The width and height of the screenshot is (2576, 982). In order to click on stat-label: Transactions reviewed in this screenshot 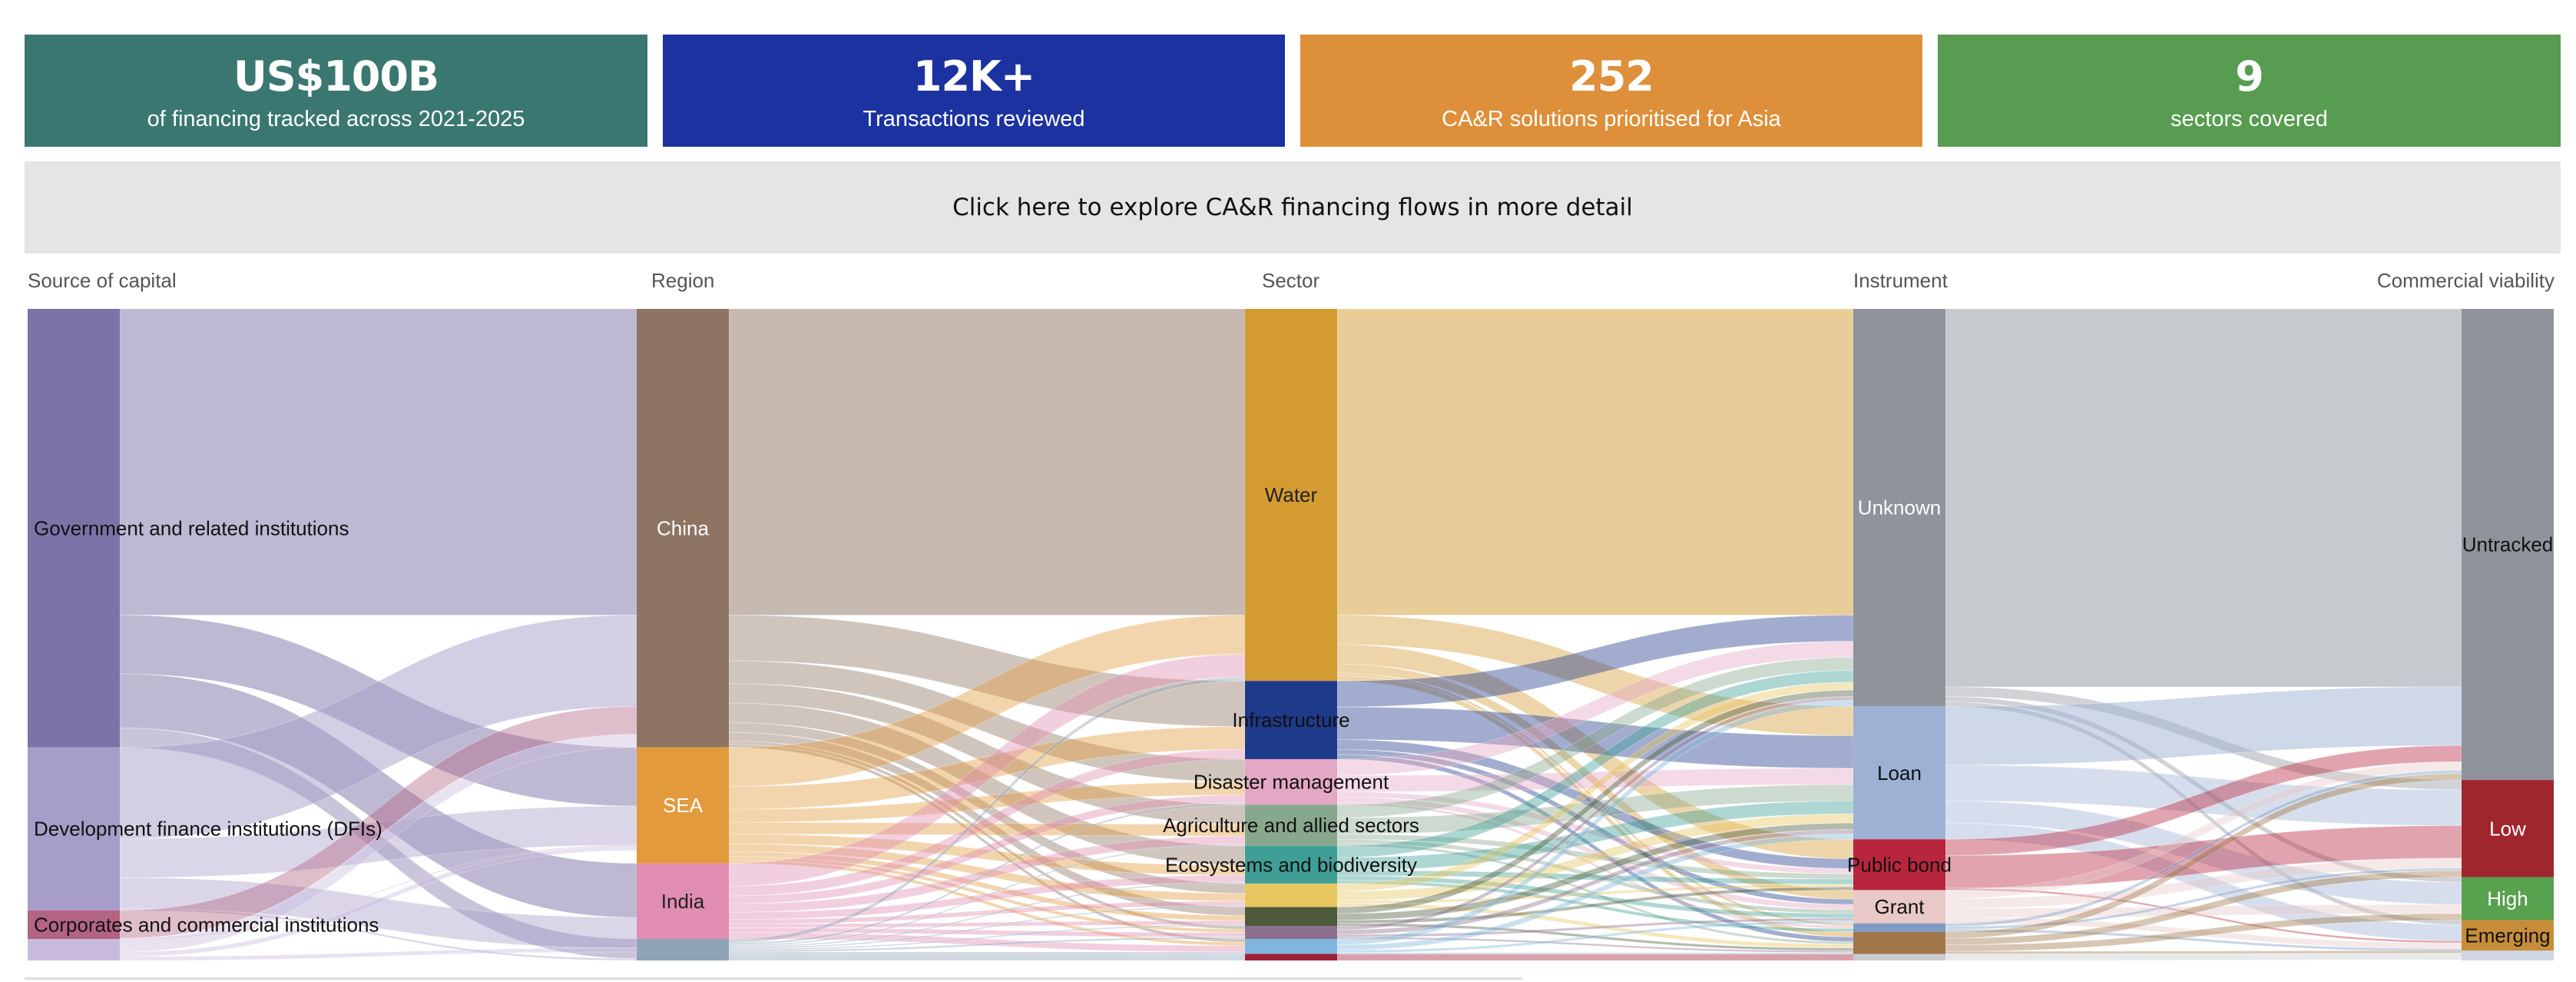, I will do `click(974, 119)`.